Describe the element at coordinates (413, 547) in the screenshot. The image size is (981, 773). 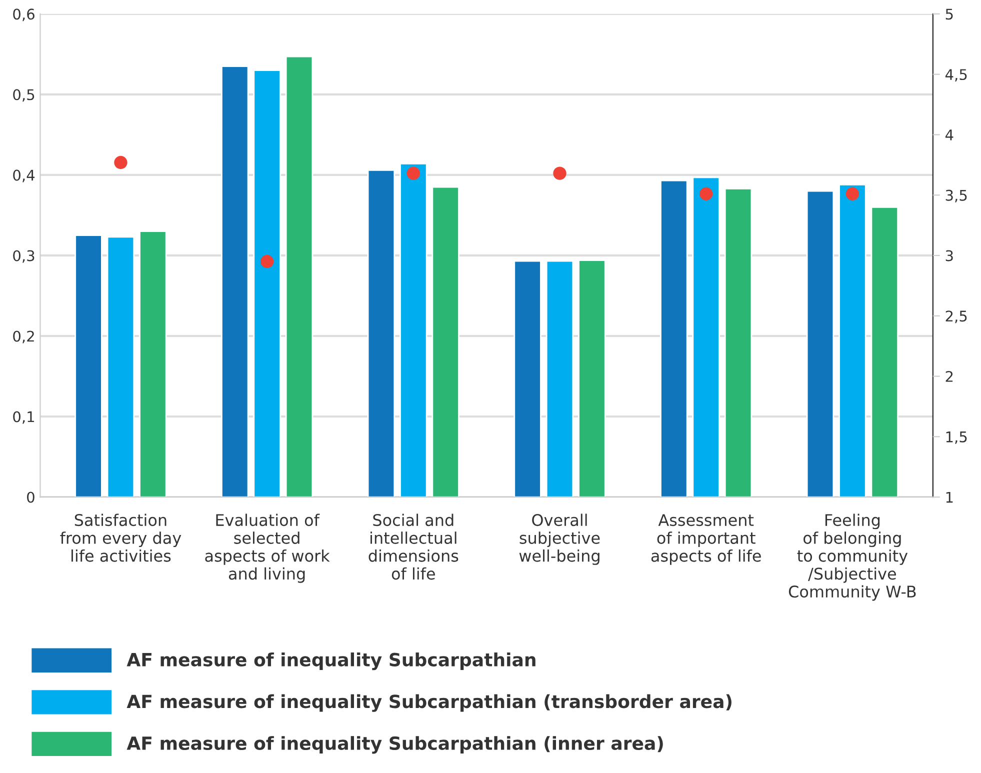
I see `x-tick-label: Social and intellectual dimensions of life` at that location.